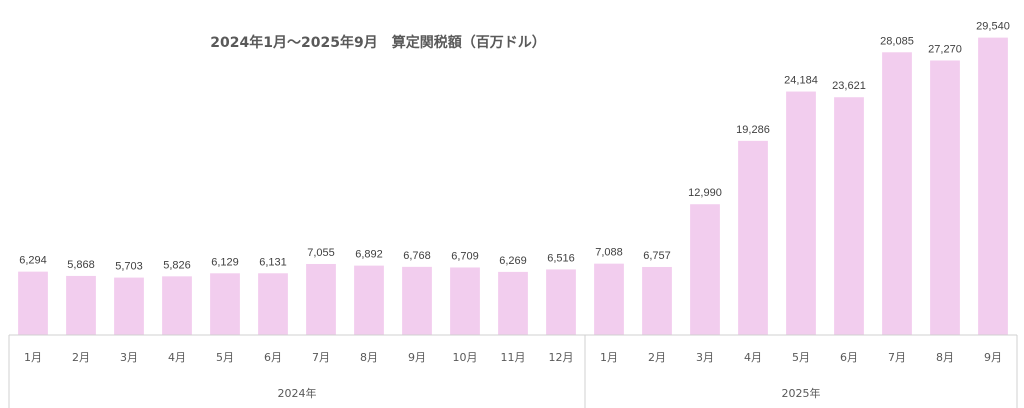 The height and width of the screenshot is (408, 1024). What do you see at coordinates (273, 262) in the screenshot?
I see `data-label: 6,131` at bounding box center [273, 262].